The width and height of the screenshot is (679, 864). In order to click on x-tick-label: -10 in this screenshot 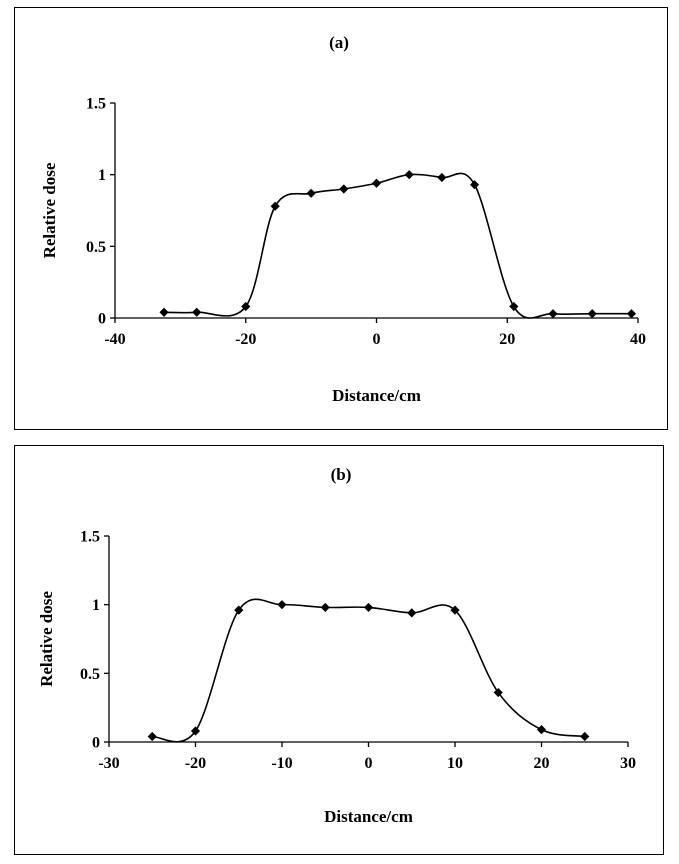, I will do `click(281, 763)`.